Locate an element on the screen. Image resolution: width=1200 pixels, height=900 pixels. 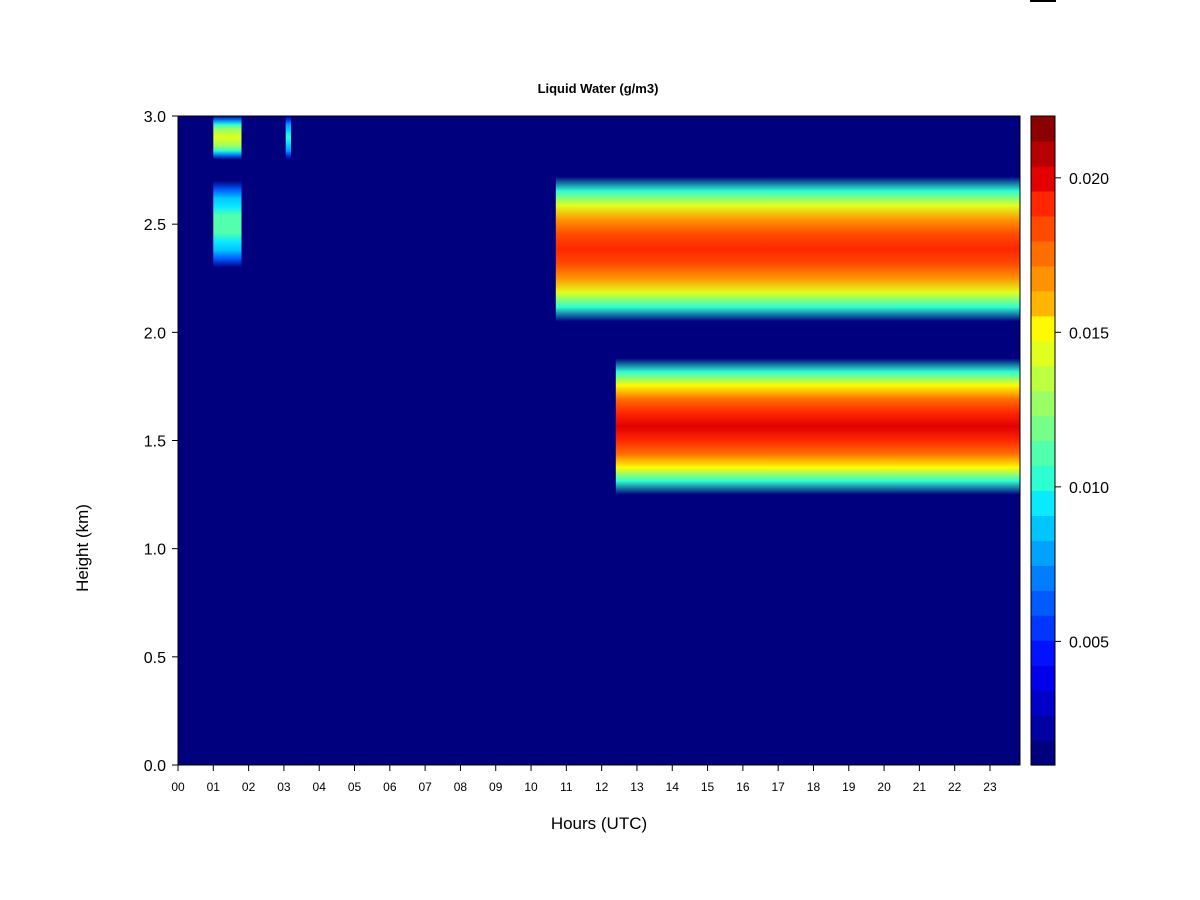
x-tick-label: 06 is located at coordinates (390, 787).